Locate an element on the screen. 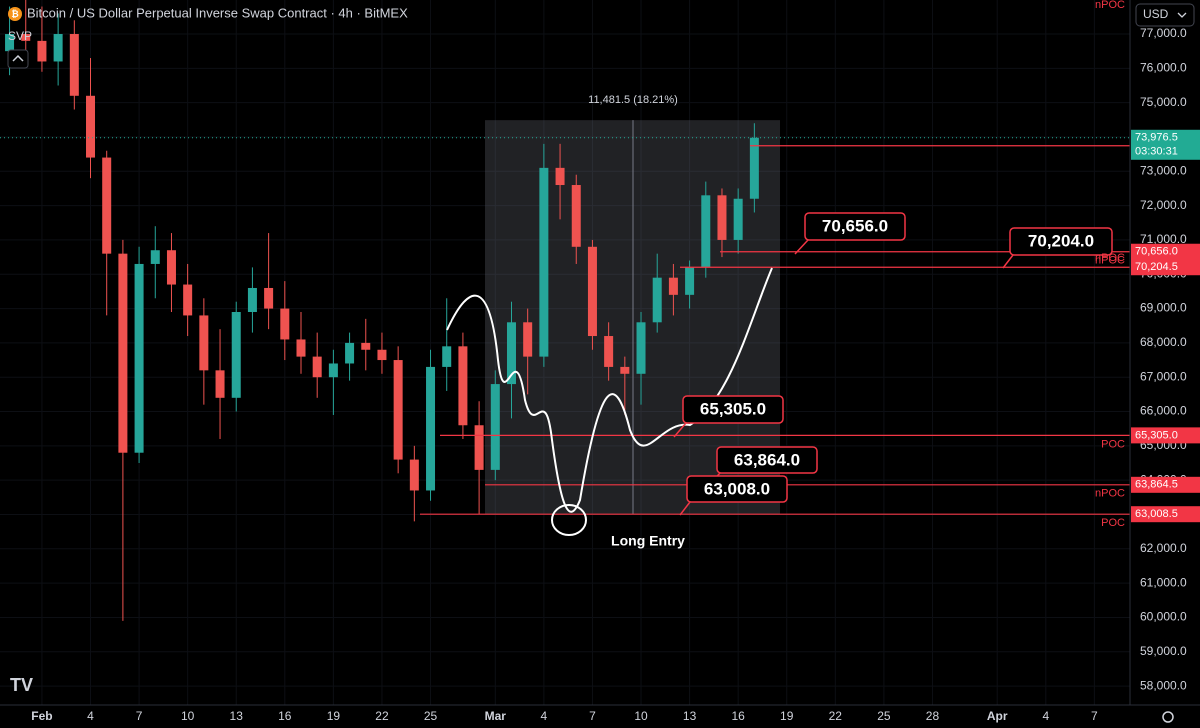 The image size is (1200, 728). currency-button is located at coordinates (1165, 15).